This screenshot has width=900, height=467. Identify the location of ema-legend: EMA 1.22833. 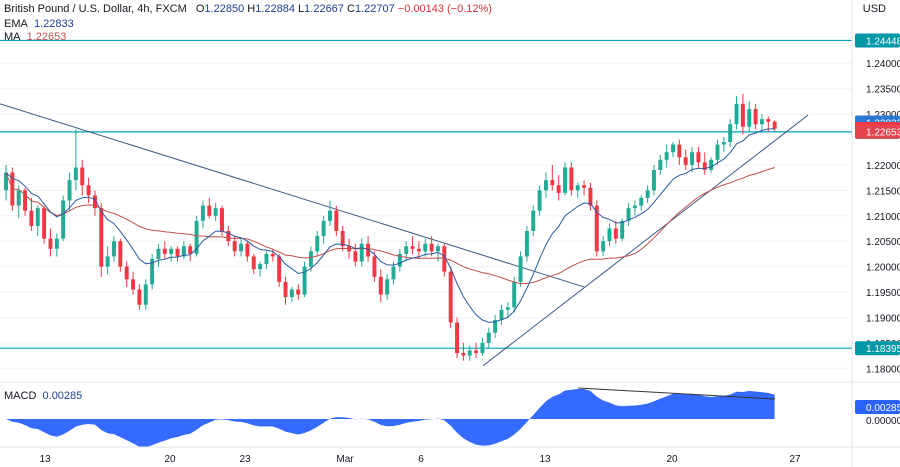
(39, 24).